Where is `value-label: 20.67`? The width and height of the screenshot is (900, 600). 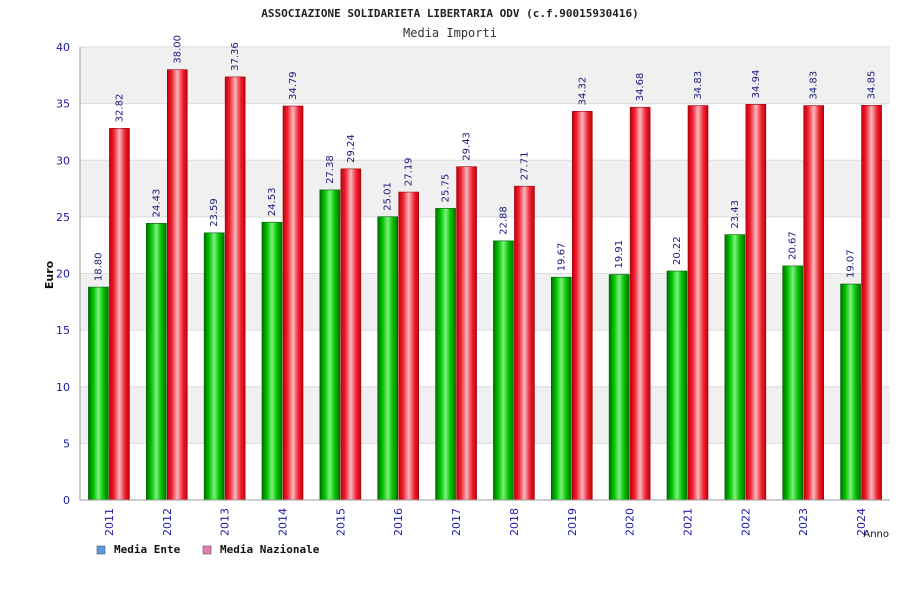 value-label: 20.67 is located at coordinates (793, 245).